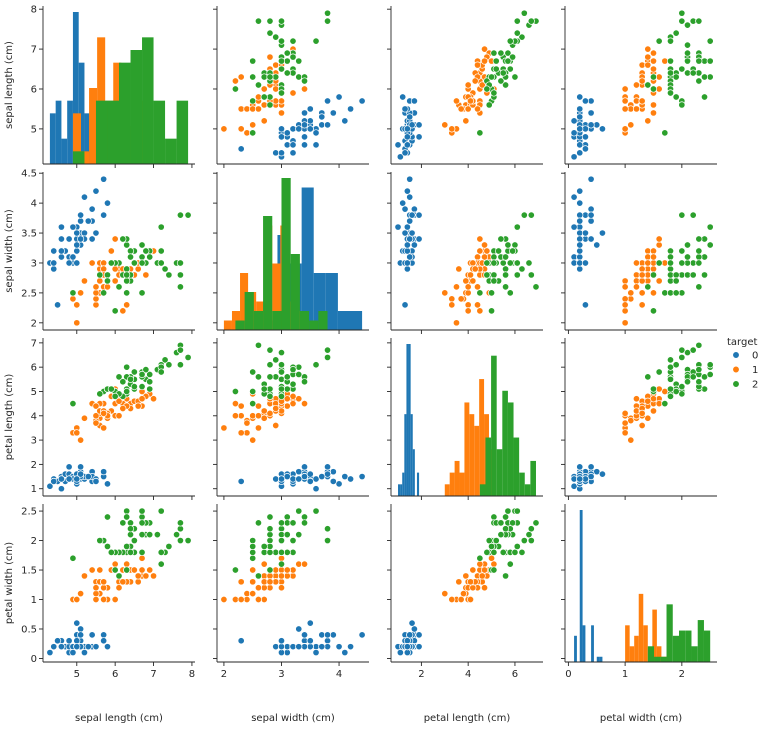  I want to click on y-axis-label: petal width (cm), so click(9, 583).